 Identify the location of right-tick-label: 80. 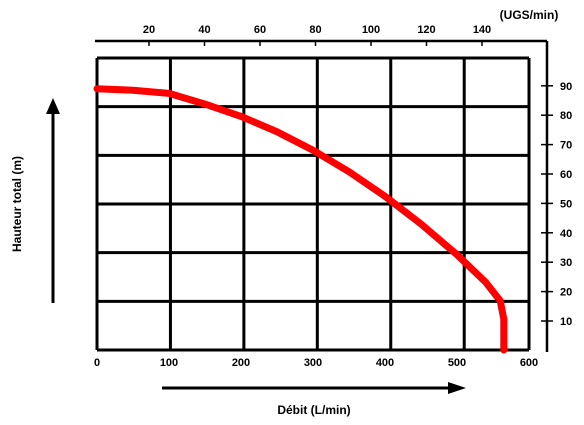
(566, 116).